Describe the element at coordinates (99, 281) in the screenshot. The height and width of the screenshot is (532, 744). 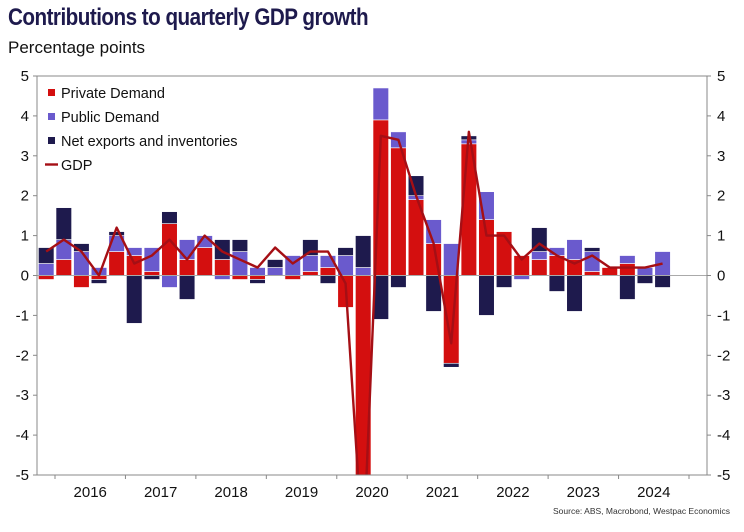
I see `bar-net-exports-and-inventories-2016Q3` at that location.